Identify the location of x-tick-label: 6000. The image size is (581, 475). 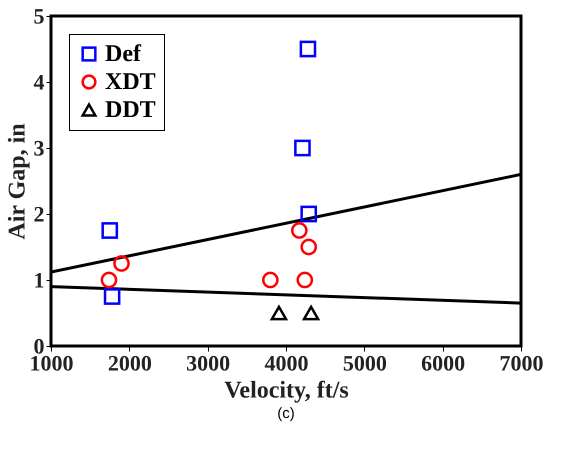
(443, 363).